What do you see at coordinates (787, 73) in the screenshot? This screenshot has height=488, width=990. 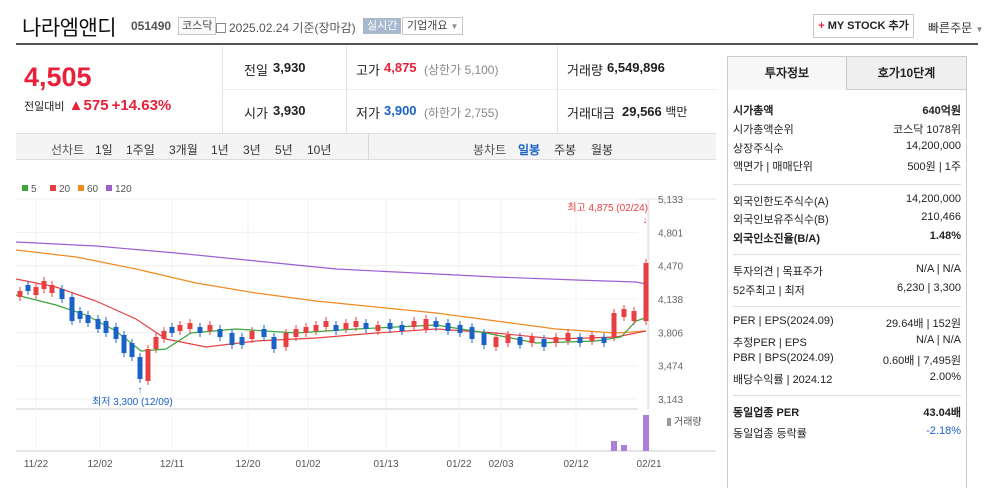 I see `tab-invest-info: 투자정보` at bounding box center [787, 73].